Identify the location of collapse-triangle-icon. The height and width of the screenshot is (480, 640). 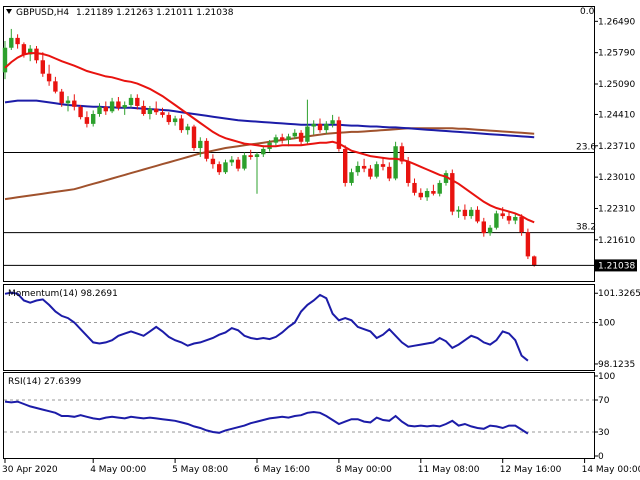
(9, 11).